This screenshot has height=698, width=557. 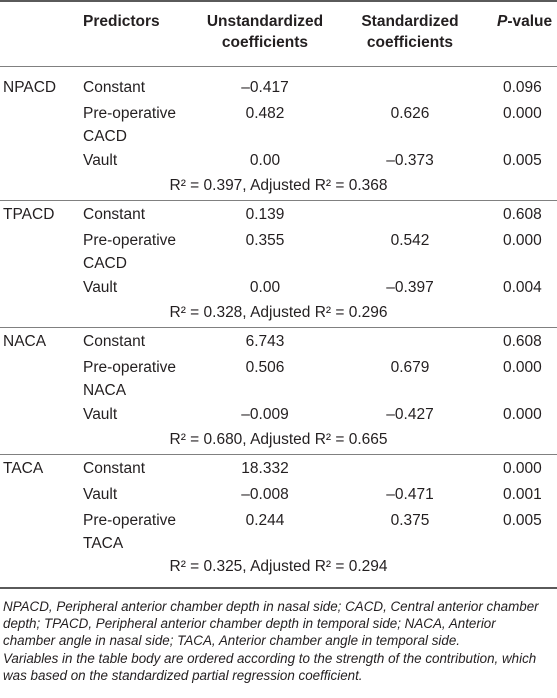 What do you see at coordinates (522, 287) in the screenshot?
I see `p-value: 0.004` at bounding box center [522, 287].